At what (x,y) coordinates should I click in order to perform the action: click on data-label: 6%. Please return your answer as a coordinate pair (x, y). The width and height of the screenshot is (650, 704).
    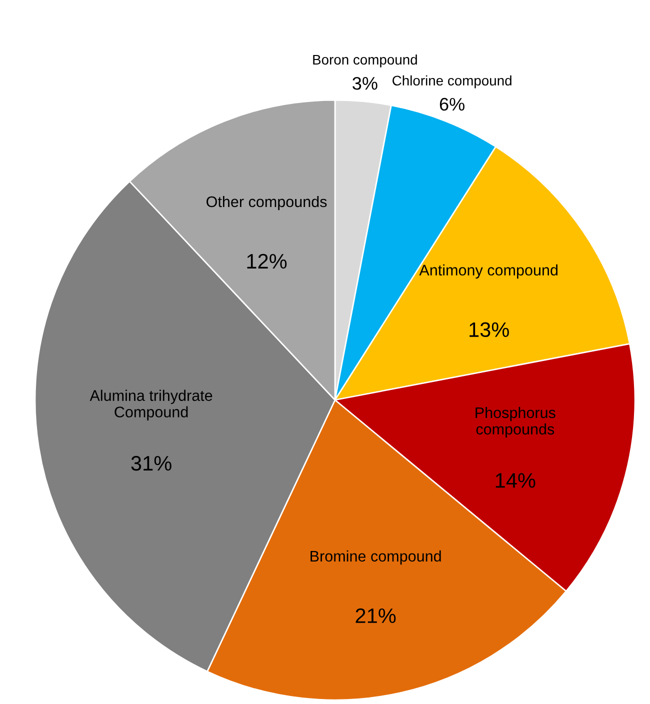
    Looking at the image, I should click on (452, 104).